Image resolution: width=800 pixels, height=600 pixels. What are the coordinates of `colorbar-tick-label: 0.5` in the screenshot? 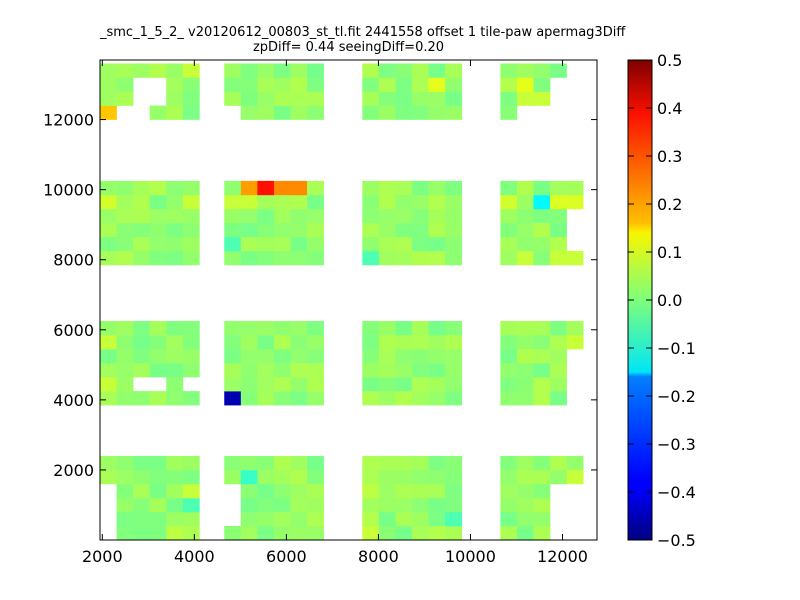 It's located at (669, 60).